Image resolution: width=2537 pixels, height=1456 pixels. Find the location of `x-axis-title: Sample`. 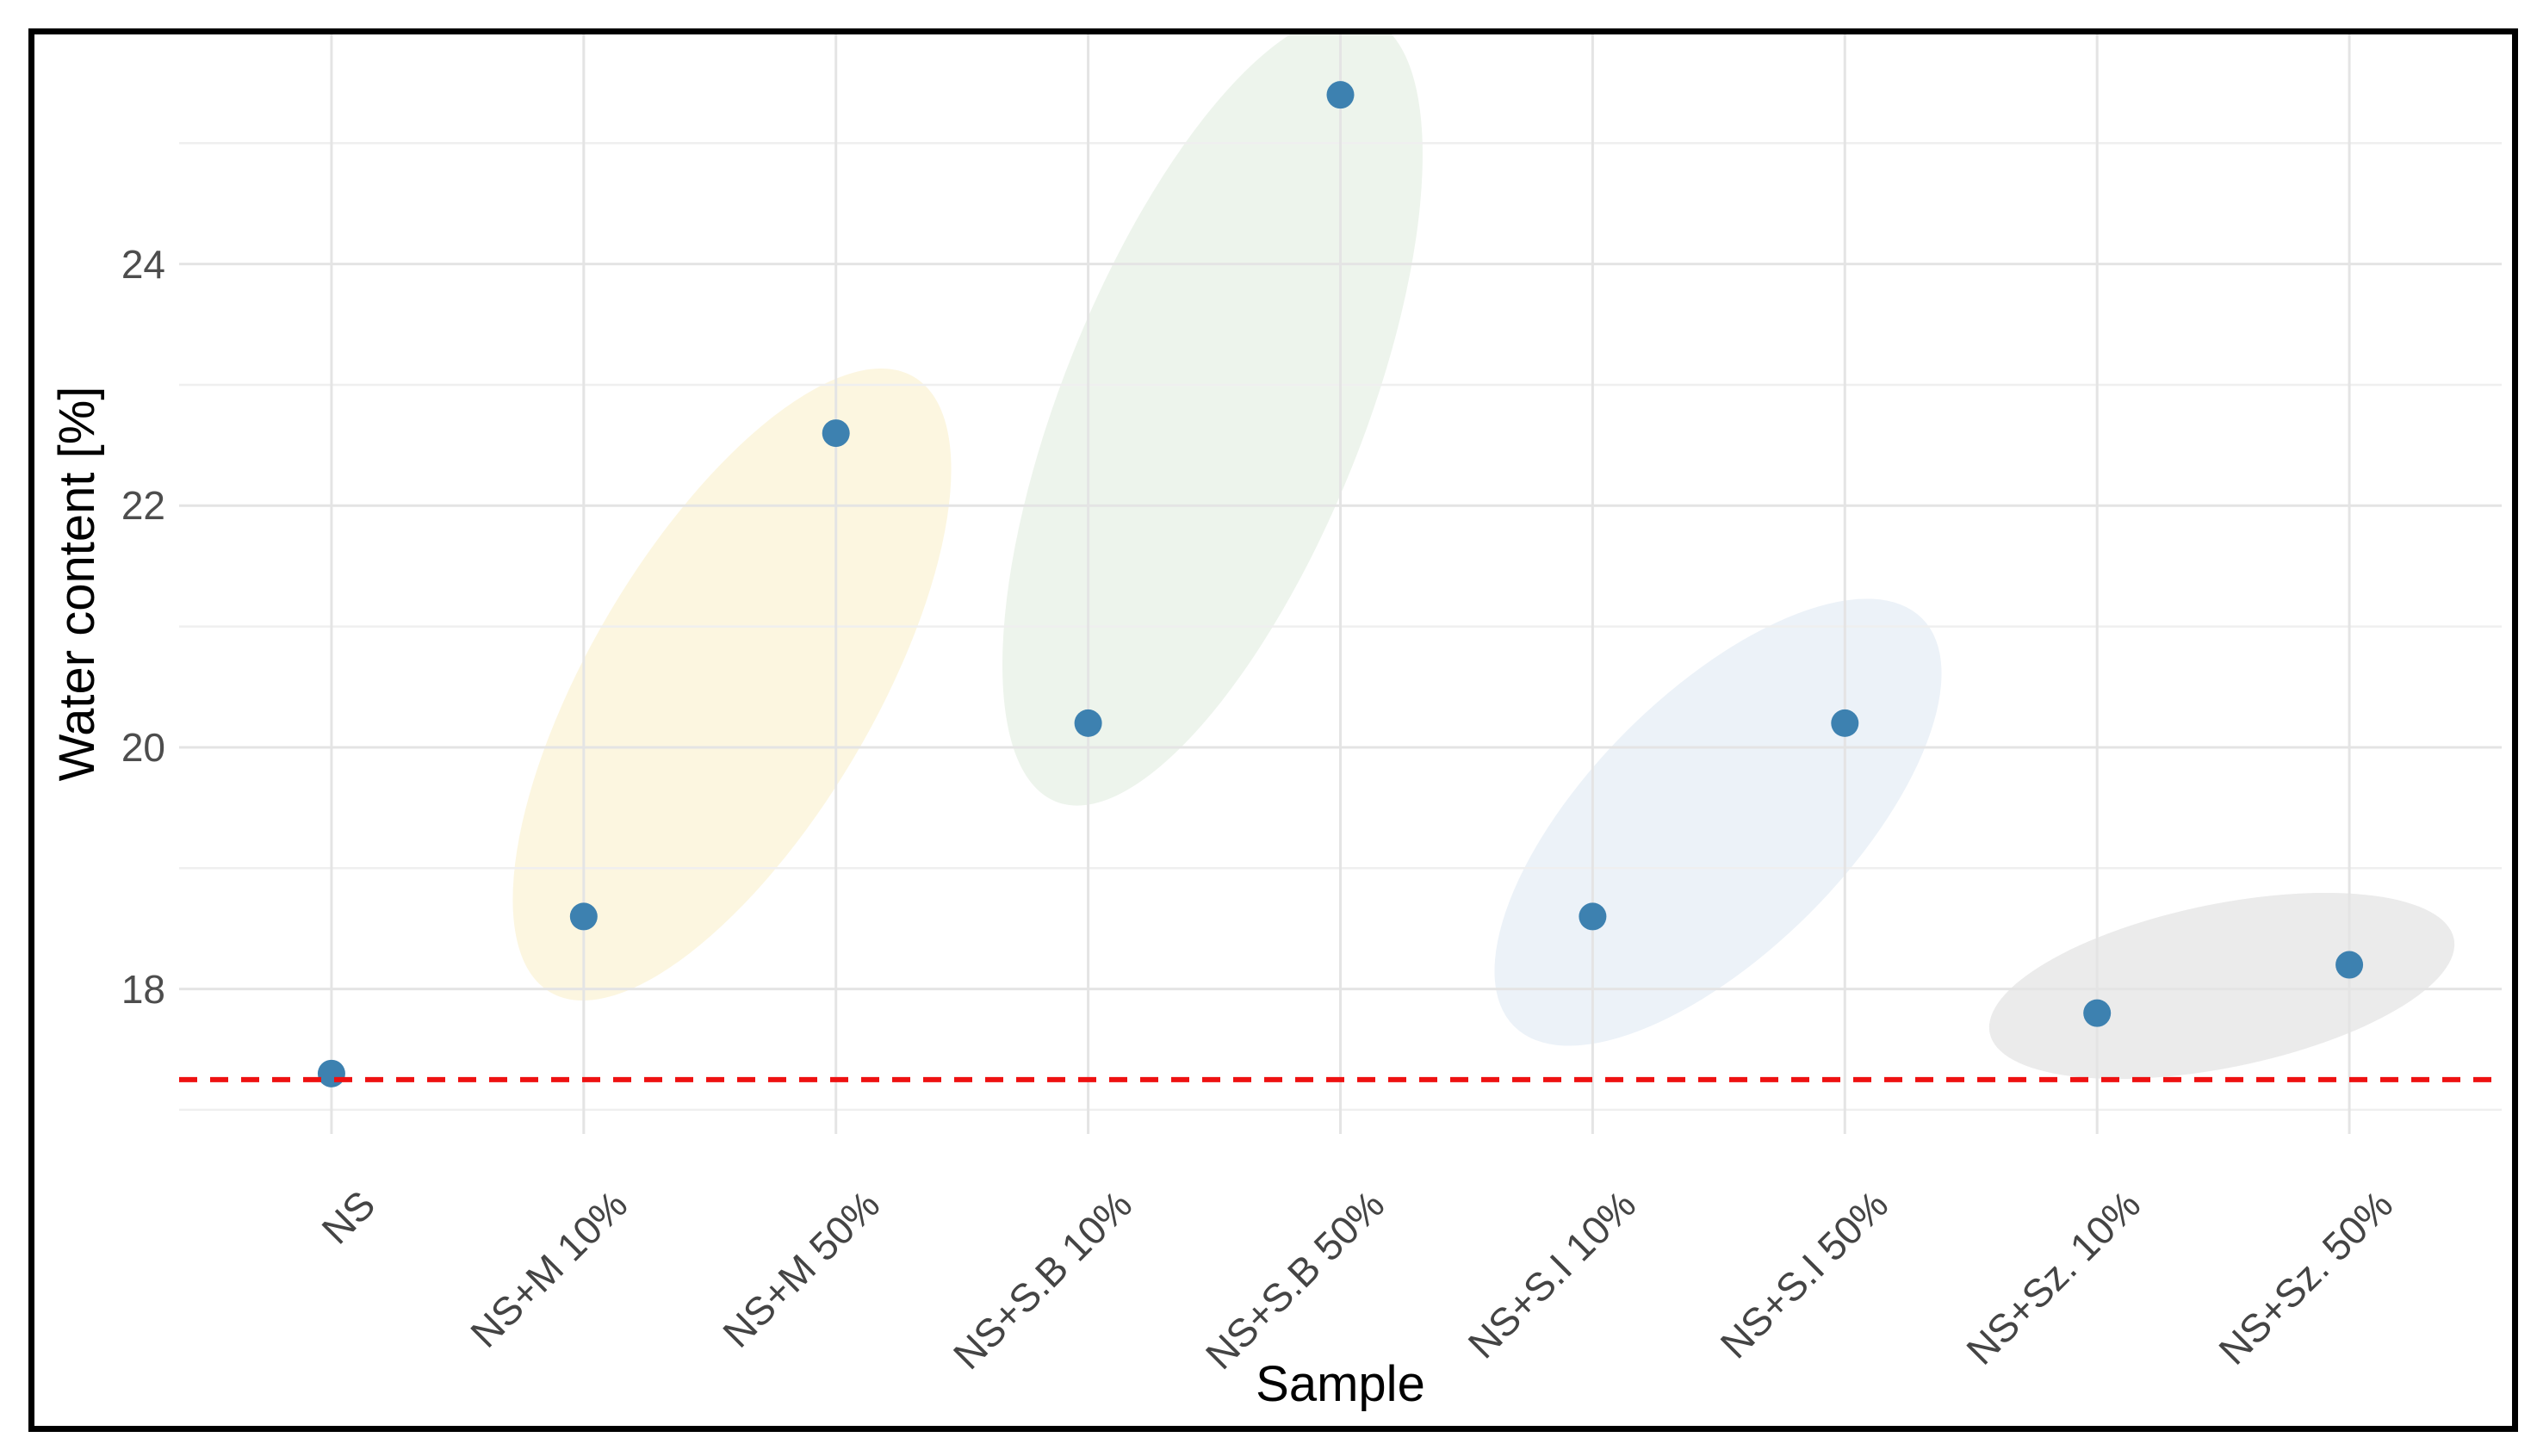

x-axis-title: Sample is located at coordinates (1340, 1384).